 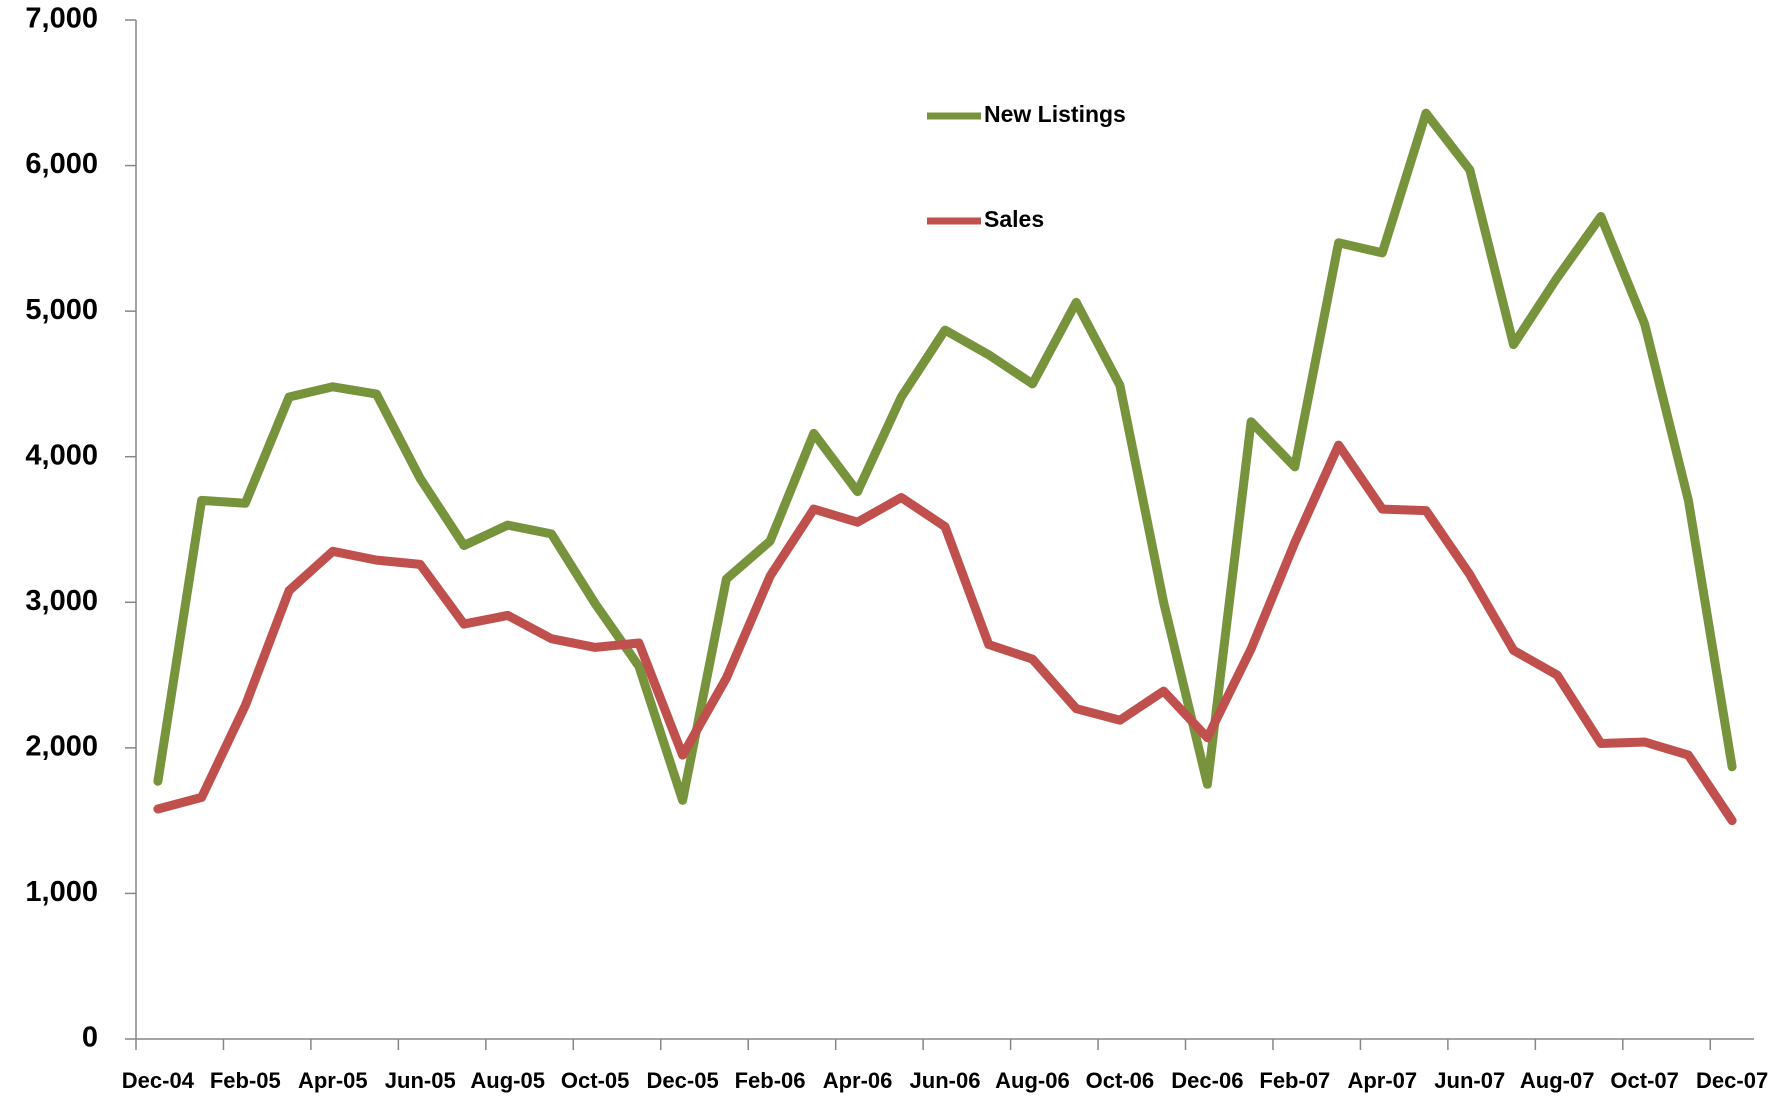 What do you see at coordinates (61, 455) in the screenshot?
I see `y-tick-label: 4,000` at bounding box center [61, 455].